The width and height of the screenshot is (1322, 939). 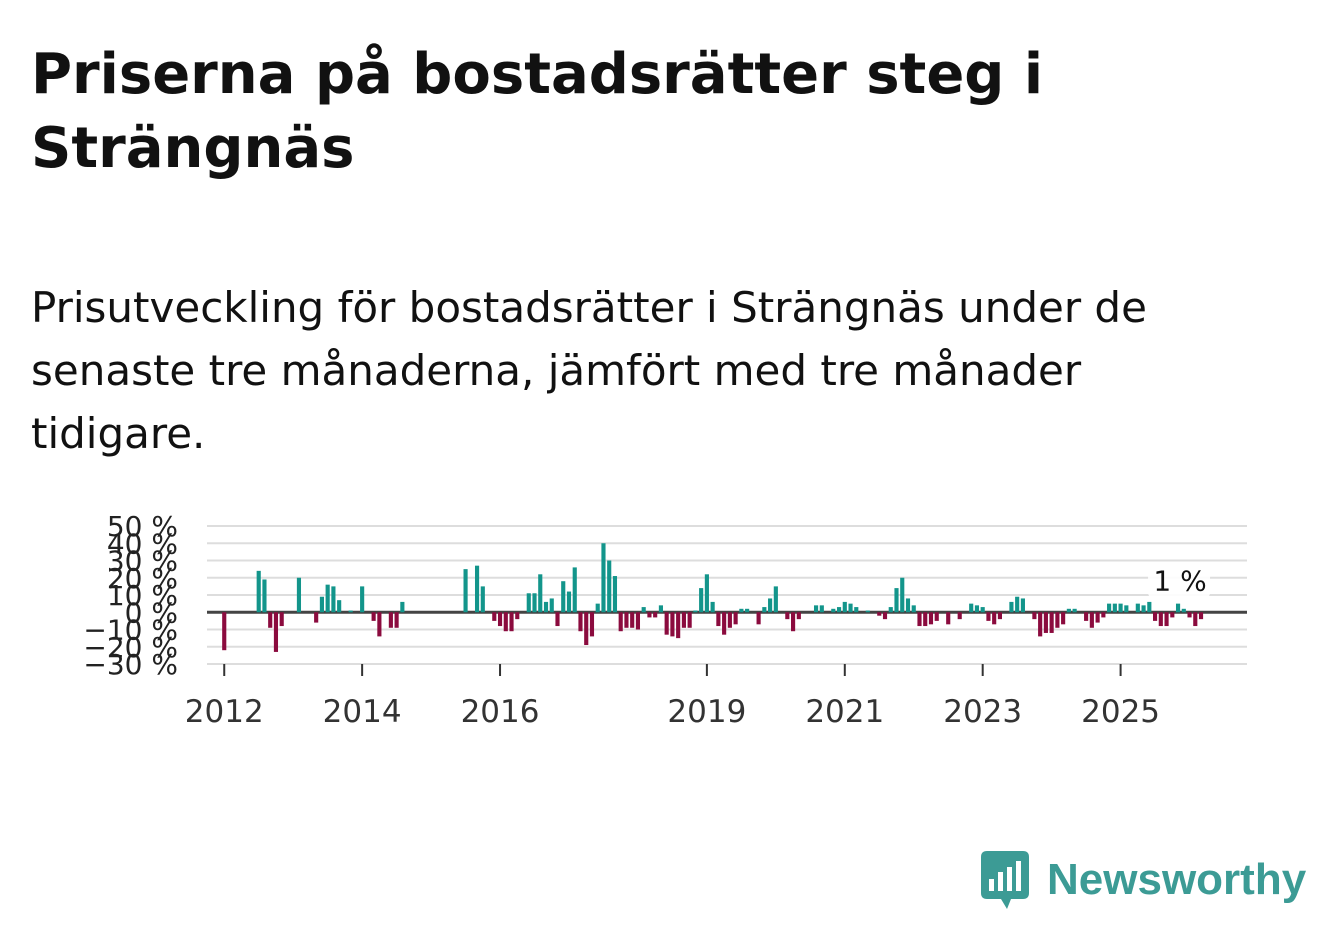 I want to click on x-tick-label: 2014, so click(x=362, y=712).